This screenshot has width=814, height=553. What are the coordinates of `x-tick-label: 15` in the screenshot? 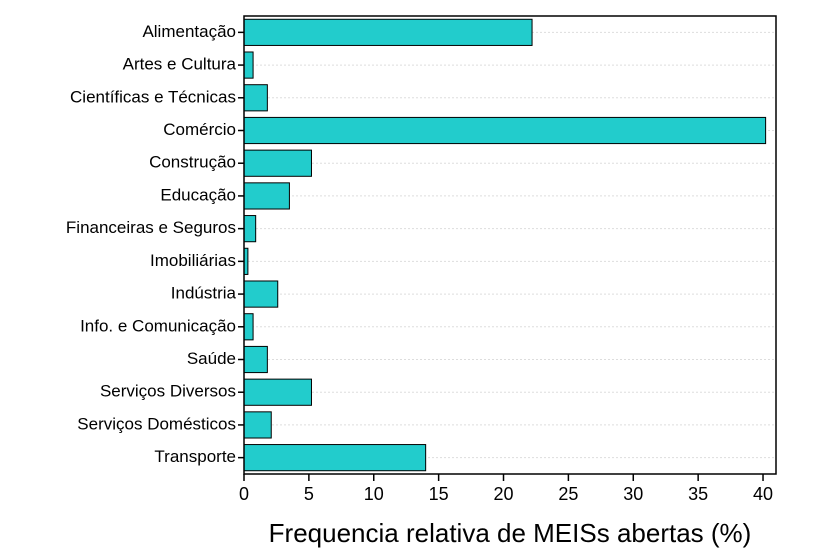 It's located at (439, 494).